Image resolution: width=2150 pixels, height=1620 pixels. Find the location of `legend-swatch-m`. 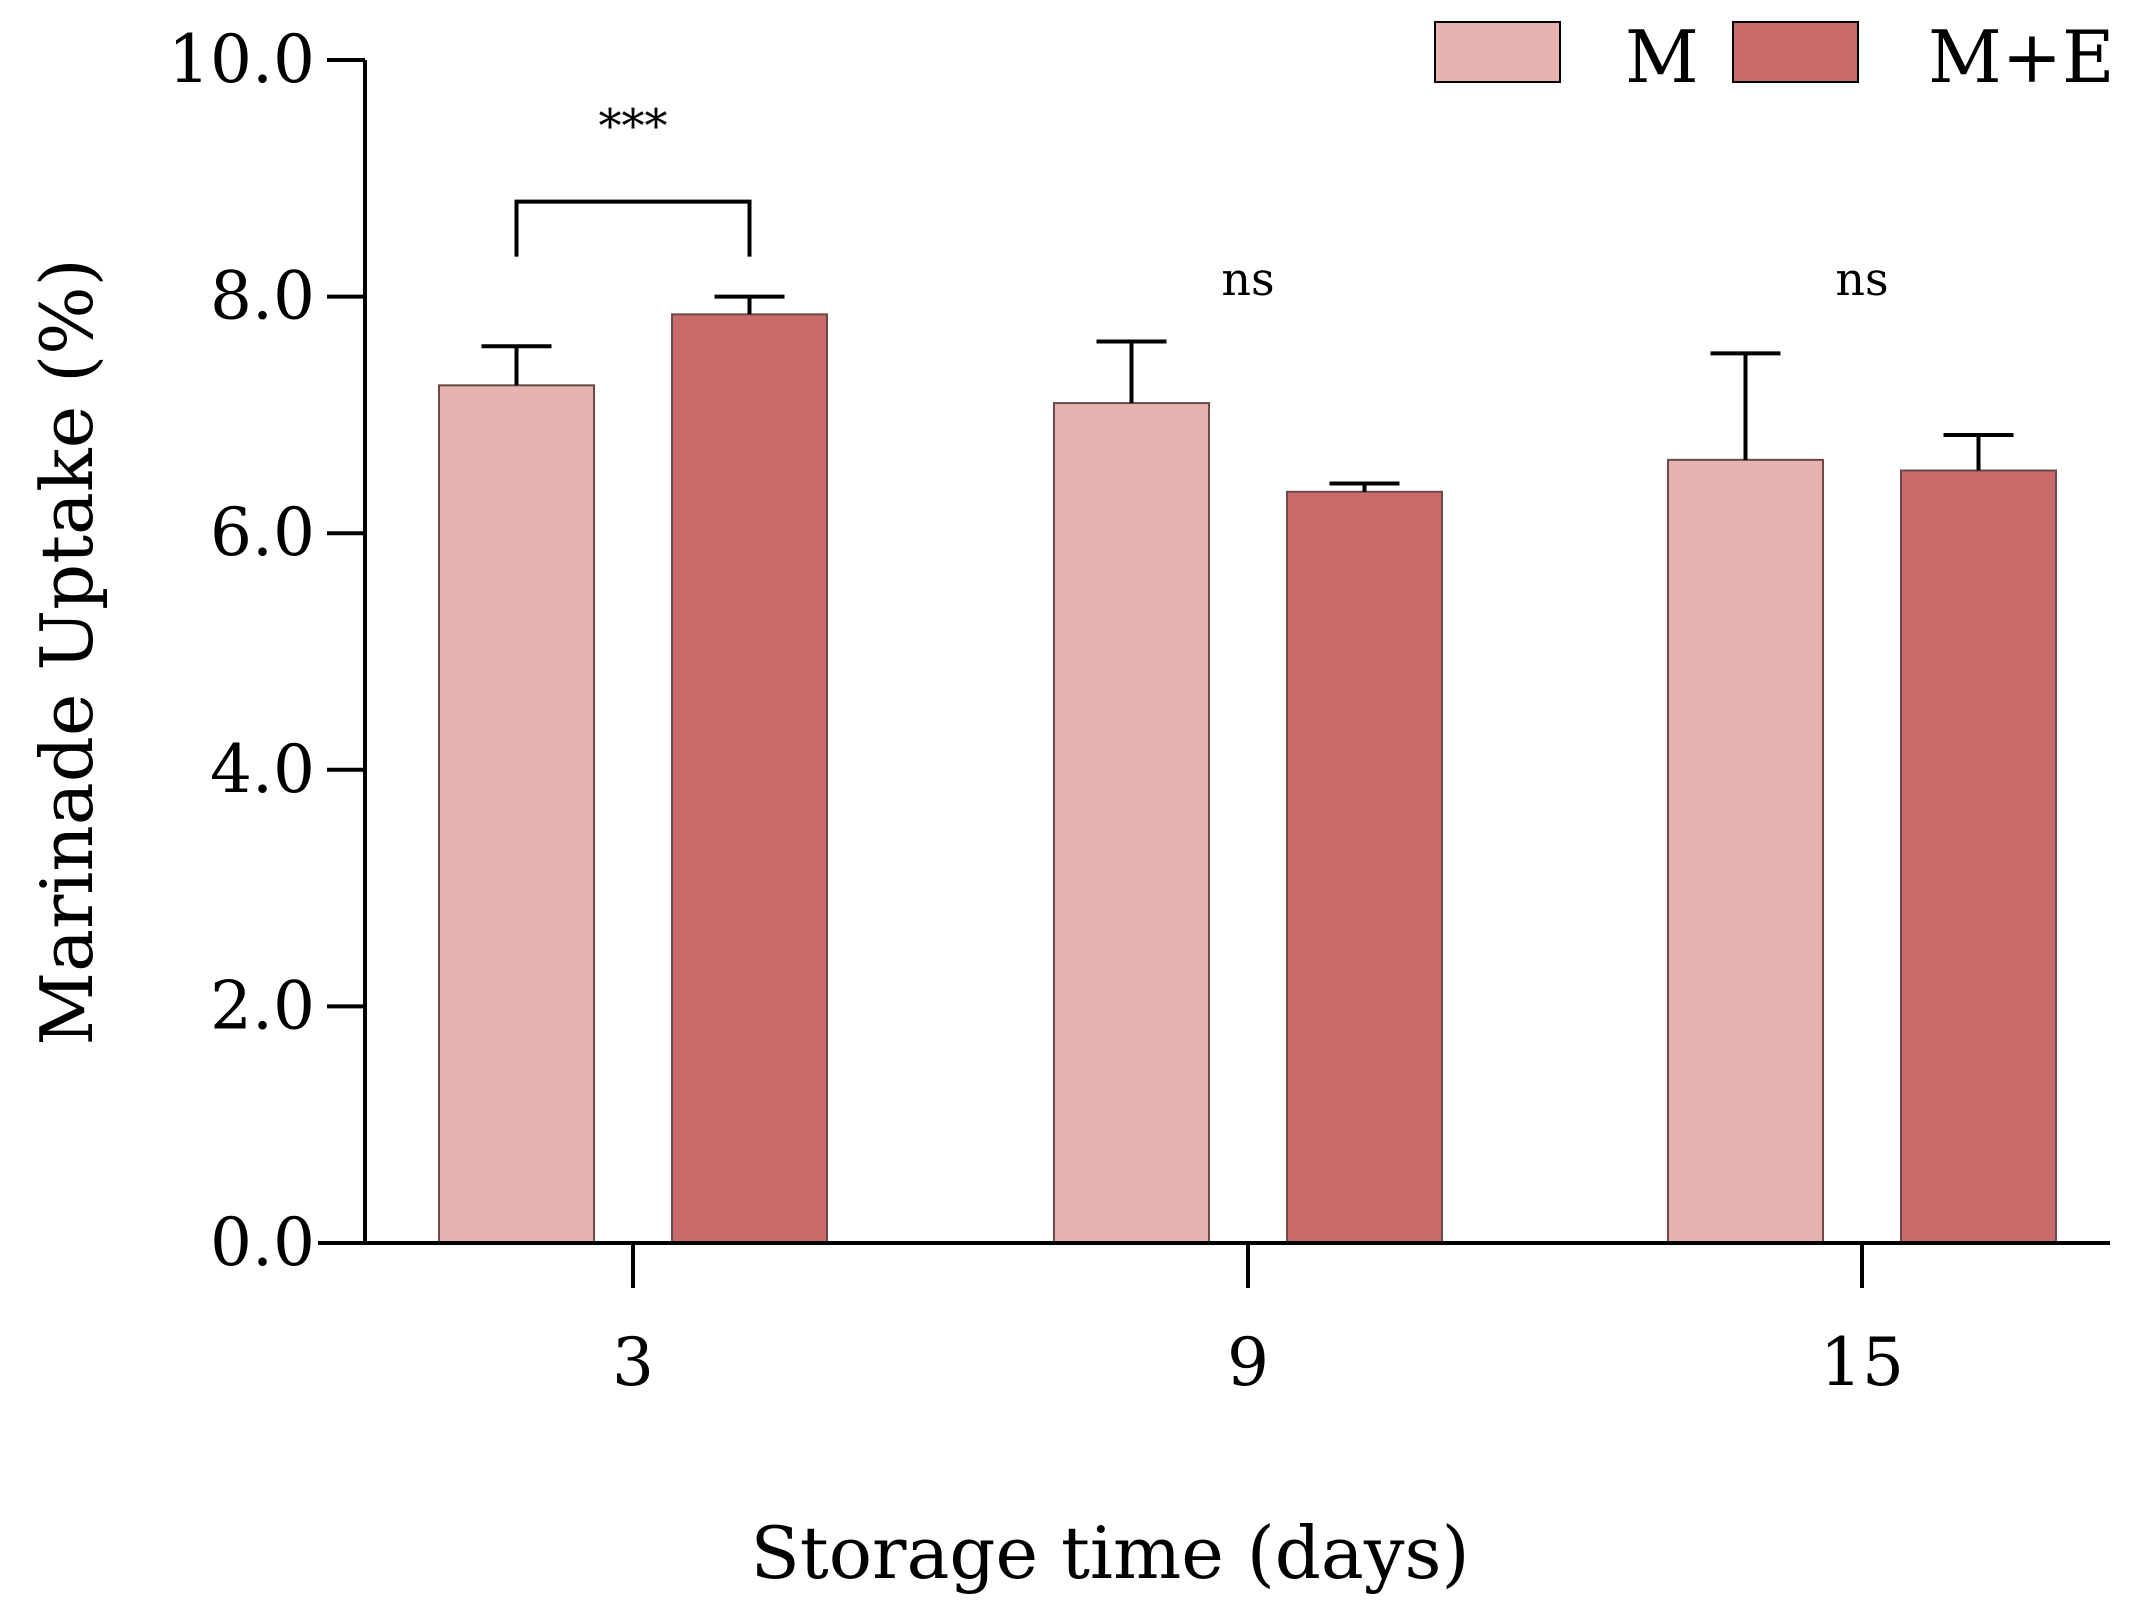

legend-swatch-m is located at coordinates (1497, 52).